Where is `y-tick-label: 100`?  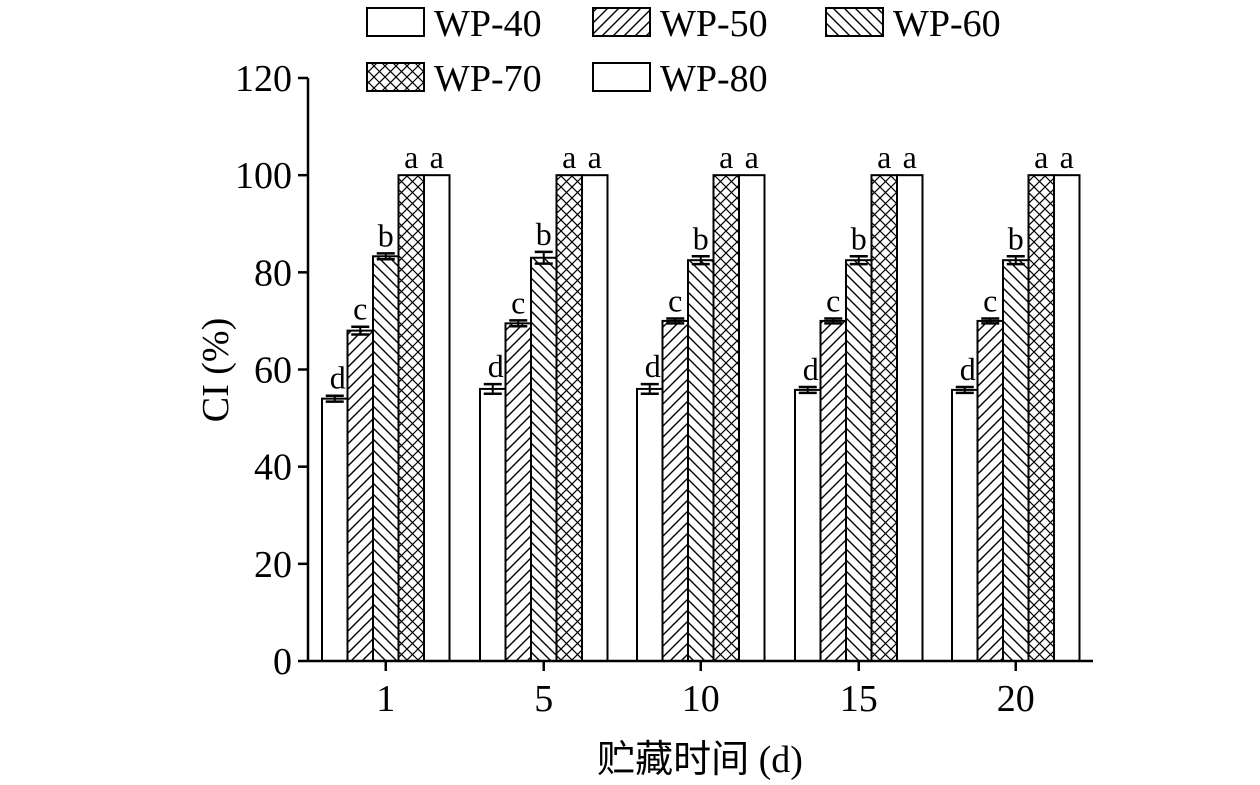 y-tick-label: 100 is located at coordinates (263, 176).